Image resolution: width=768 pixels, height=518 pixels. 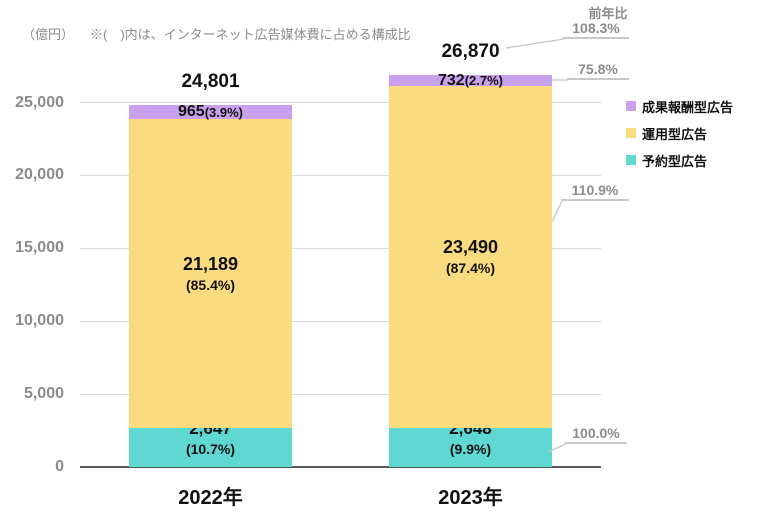 I want to click on segment-share: (87.4%), so click(x=470, y=268).